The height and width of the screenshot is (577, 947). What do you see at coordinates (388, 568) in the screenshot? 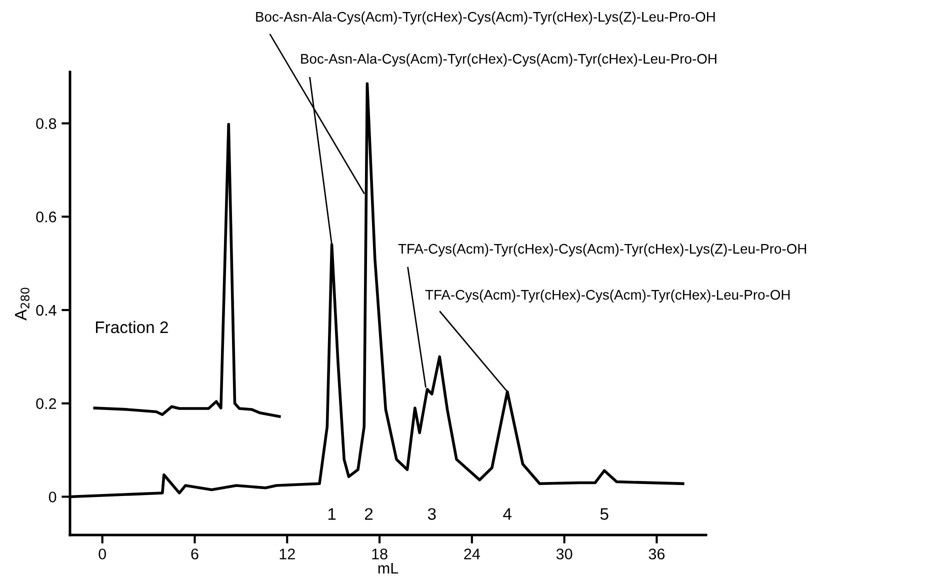
I see `x-axis-title: mL` at bounding box center [388, 568].